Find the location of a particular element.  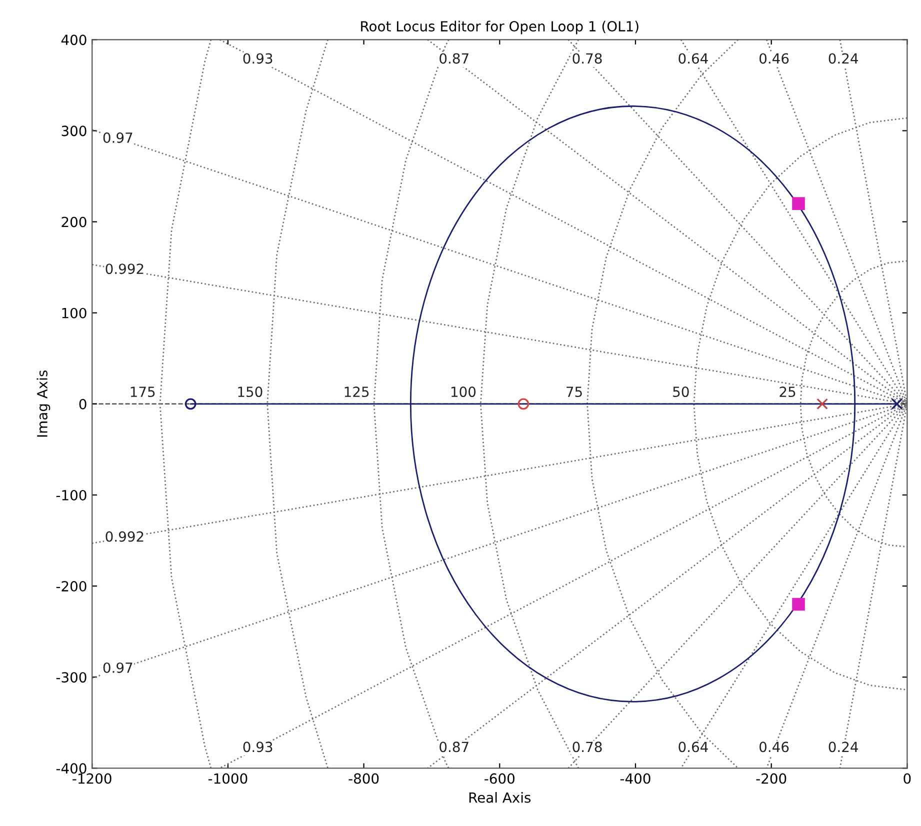

y-tick-label: 0 is located at coordinates (82, 404).